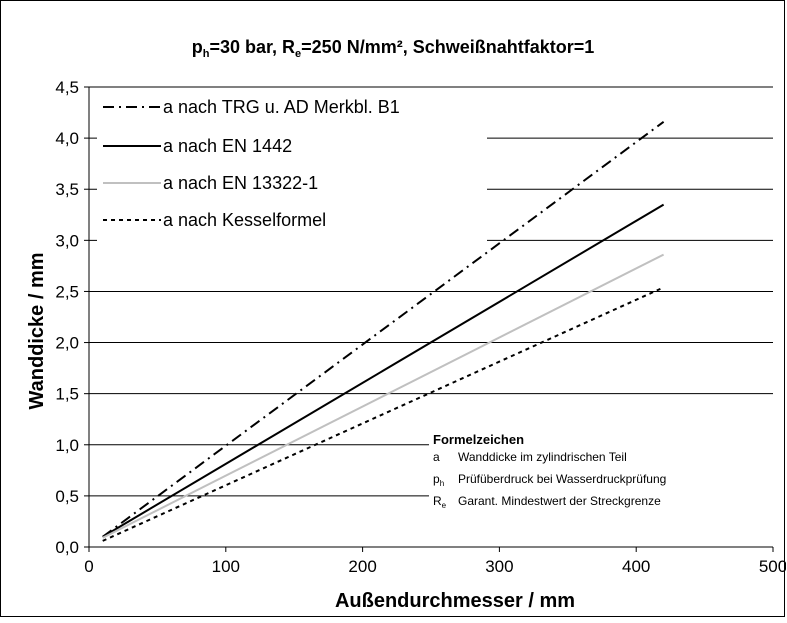 This screenshot has height=623, width=787. I want to click on annotation-background, so click(604, 472).